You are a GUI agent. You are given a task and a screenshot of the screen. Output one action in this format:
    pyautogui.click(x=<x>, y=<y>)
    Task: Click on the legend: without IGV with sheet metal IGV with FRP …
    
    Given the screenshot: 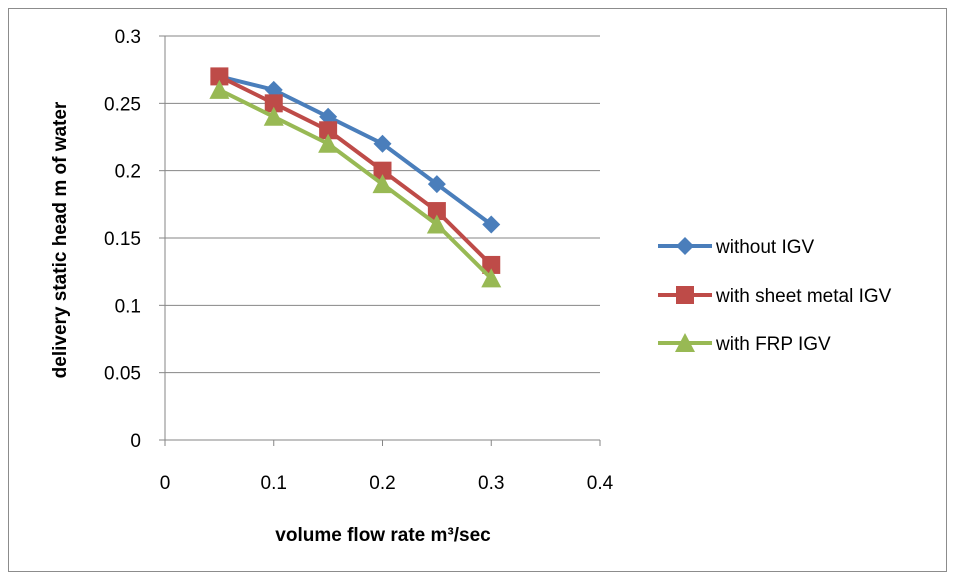 What is the action you would take?
    pyautogui.click(x=775, y=296)
    